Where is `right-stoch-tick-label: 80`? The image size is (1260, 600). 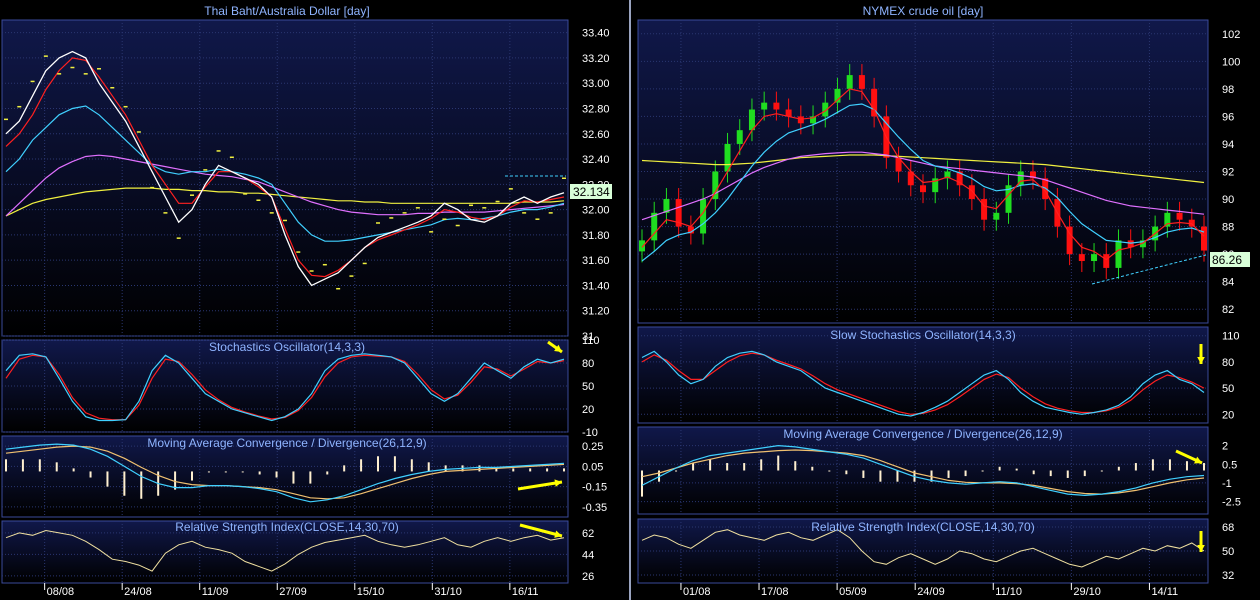
right-stoch-tick-label: 80 is located at coordinates (1228, 363).